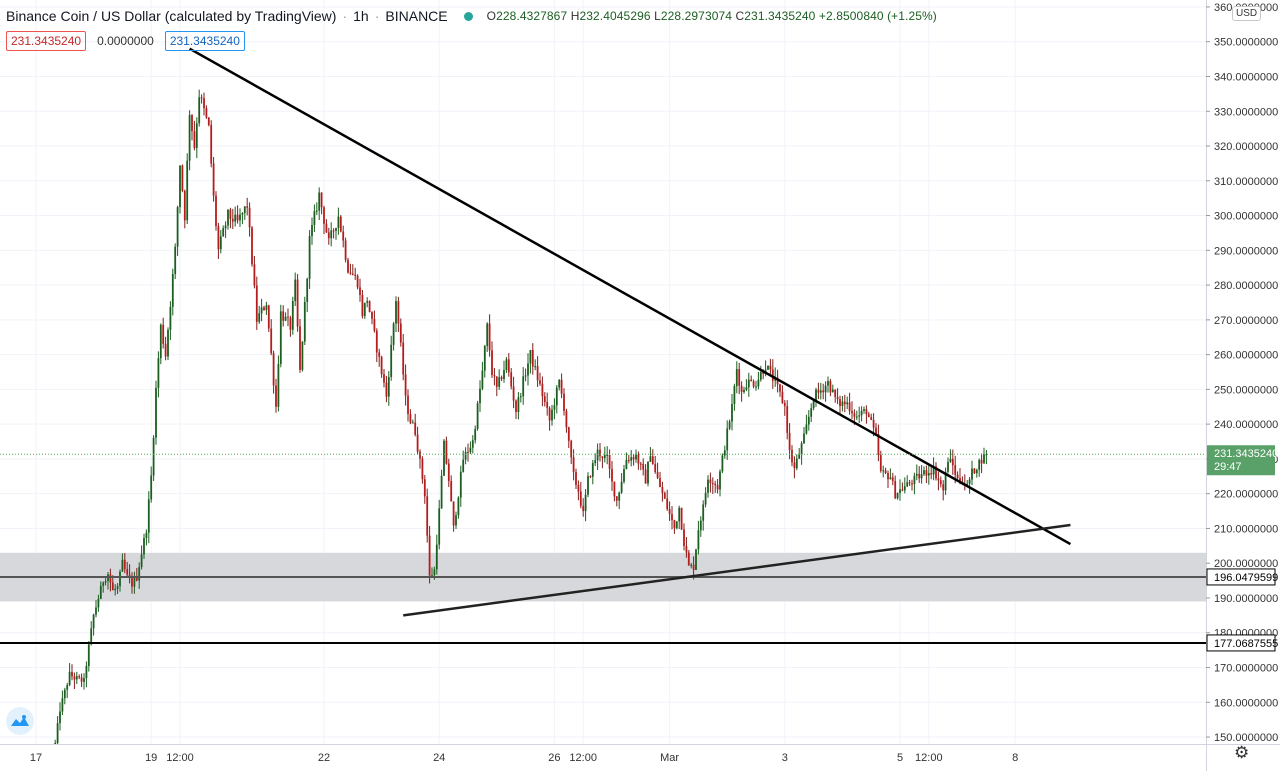  Describe the element at coordinates (1246, 669) in the screenshot. I see `price-tick-label: 170.0000000` at that location.